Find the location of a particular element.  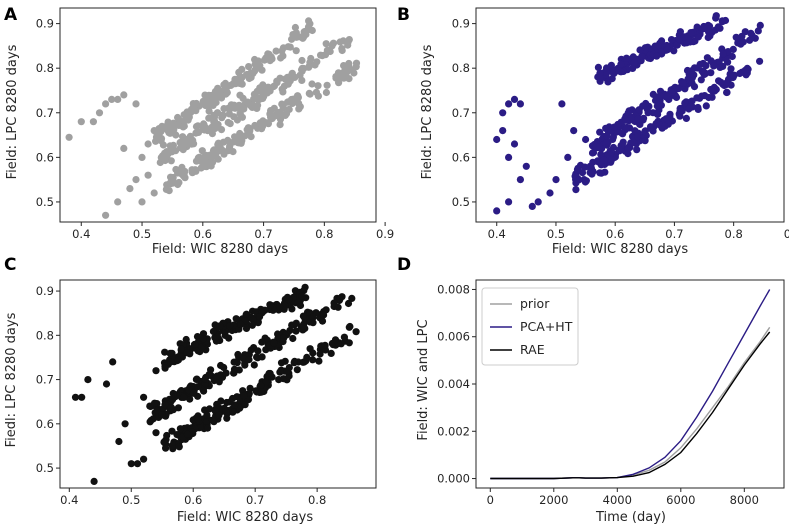

x-tick-label: 0.4 is located at coordinates (497, 234).